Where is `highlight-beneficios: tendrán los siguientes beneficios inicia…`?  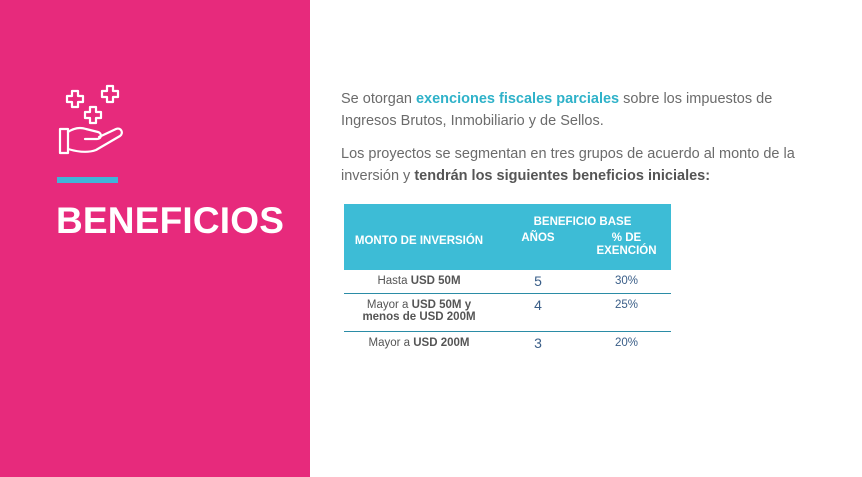 highlight-beneficios: tendrán los siguientes beneficios inicia… is located at coordinates (562, 176).